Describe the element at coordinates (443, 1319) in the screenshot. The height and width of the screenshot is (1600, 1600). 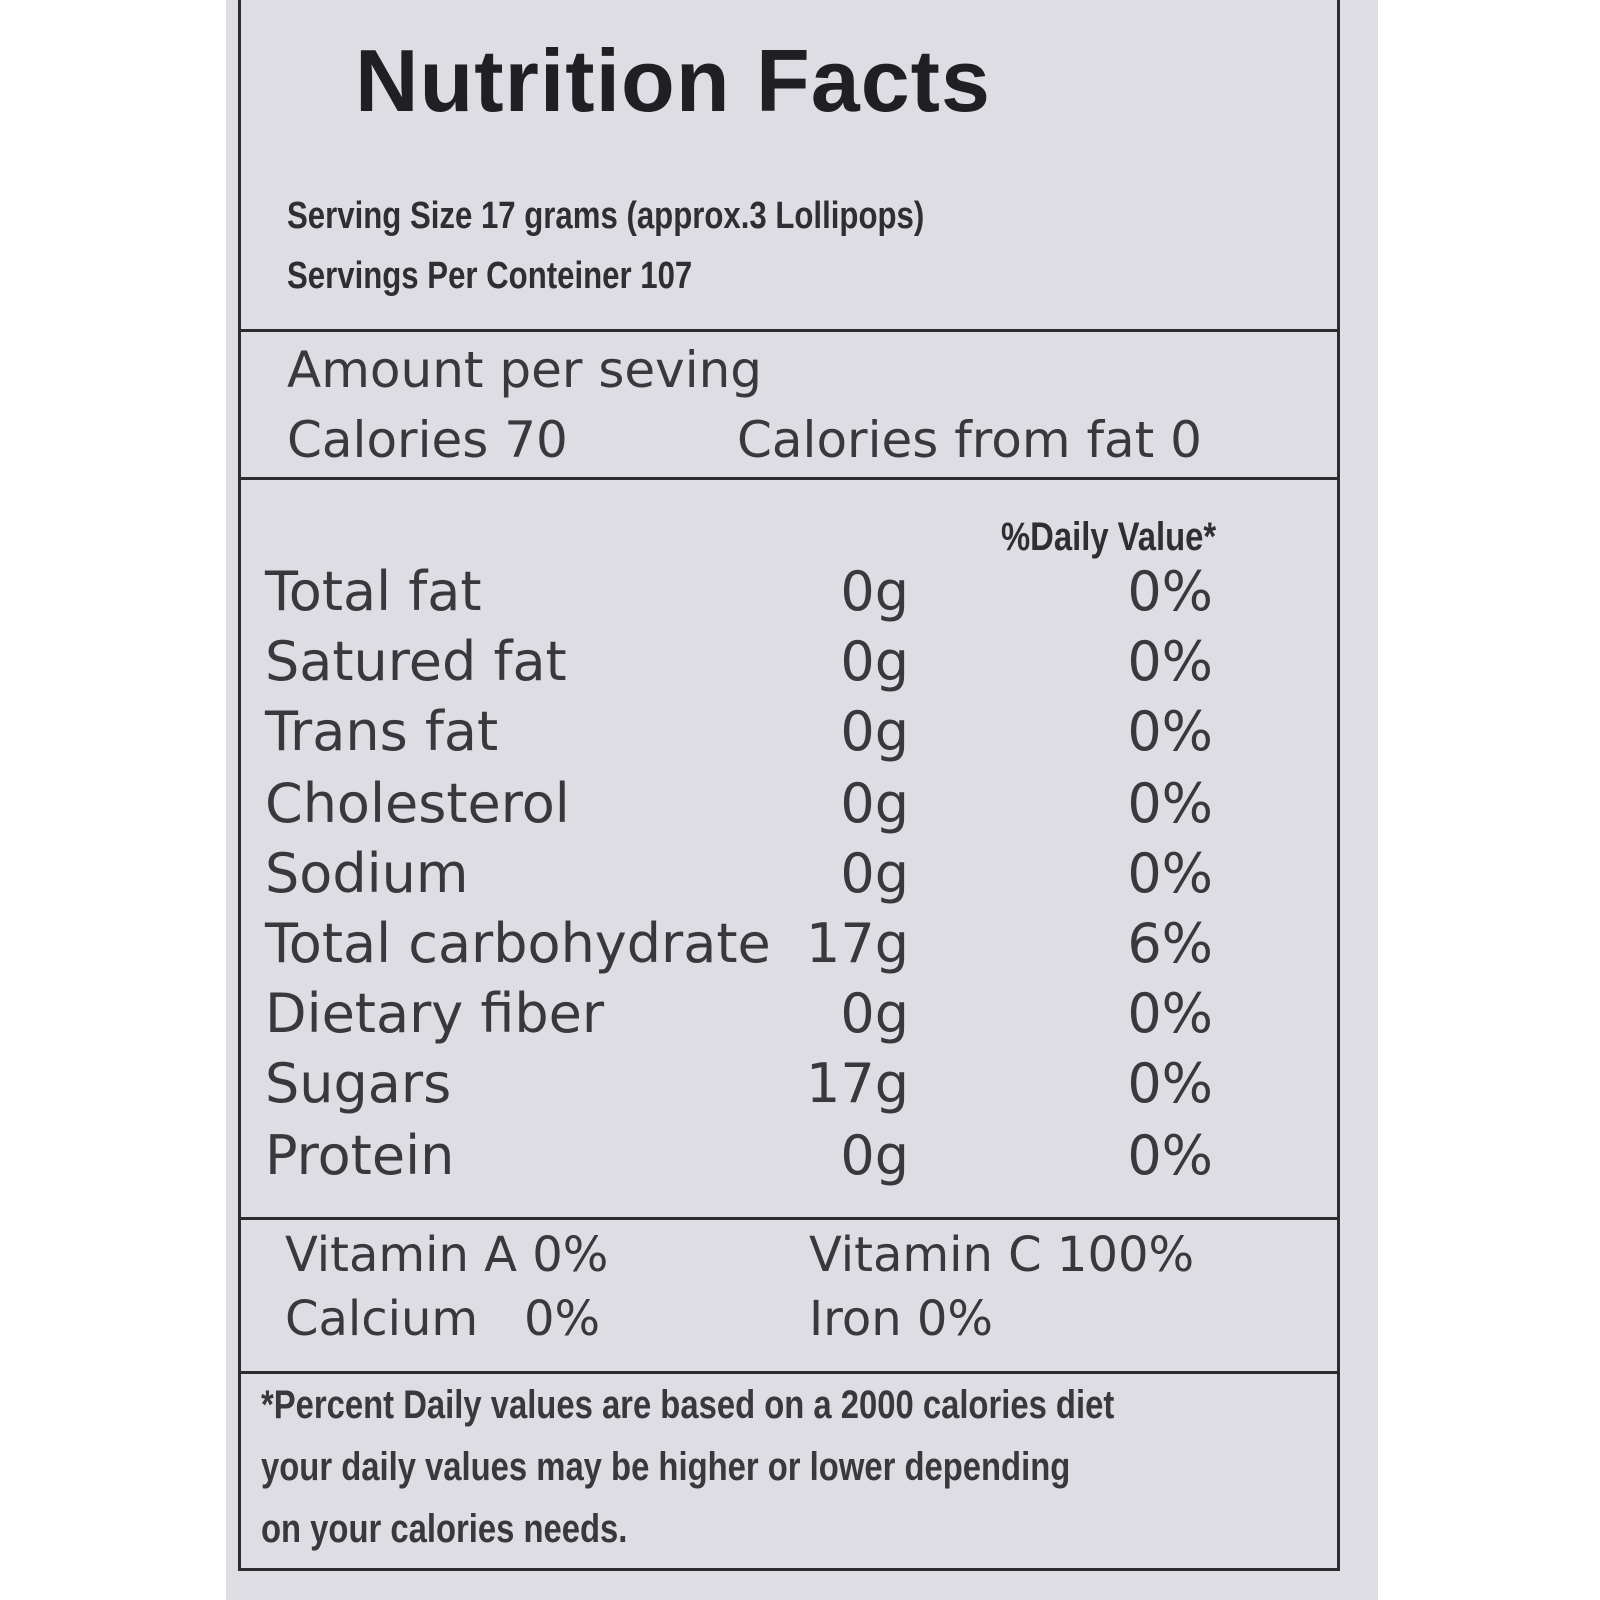
I see `calcium: Calcium 0%` at that location.